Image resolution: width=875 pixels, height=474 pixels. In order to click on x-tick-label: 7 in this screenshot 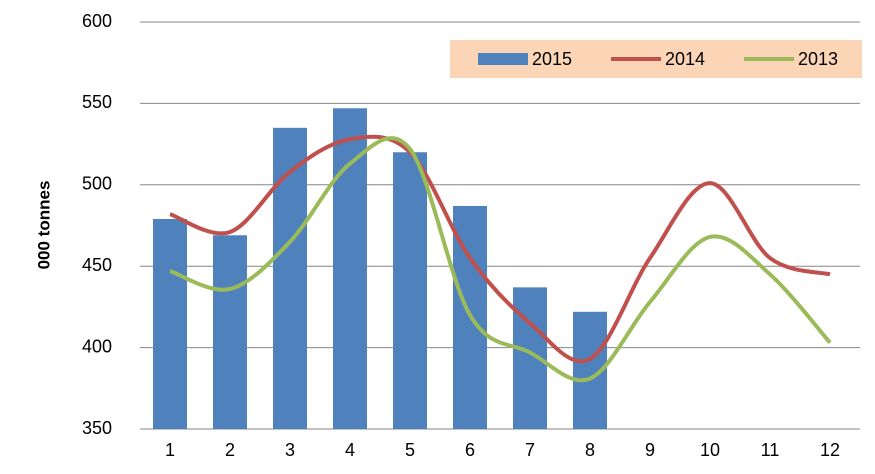, I will do `click(530, 450)`.